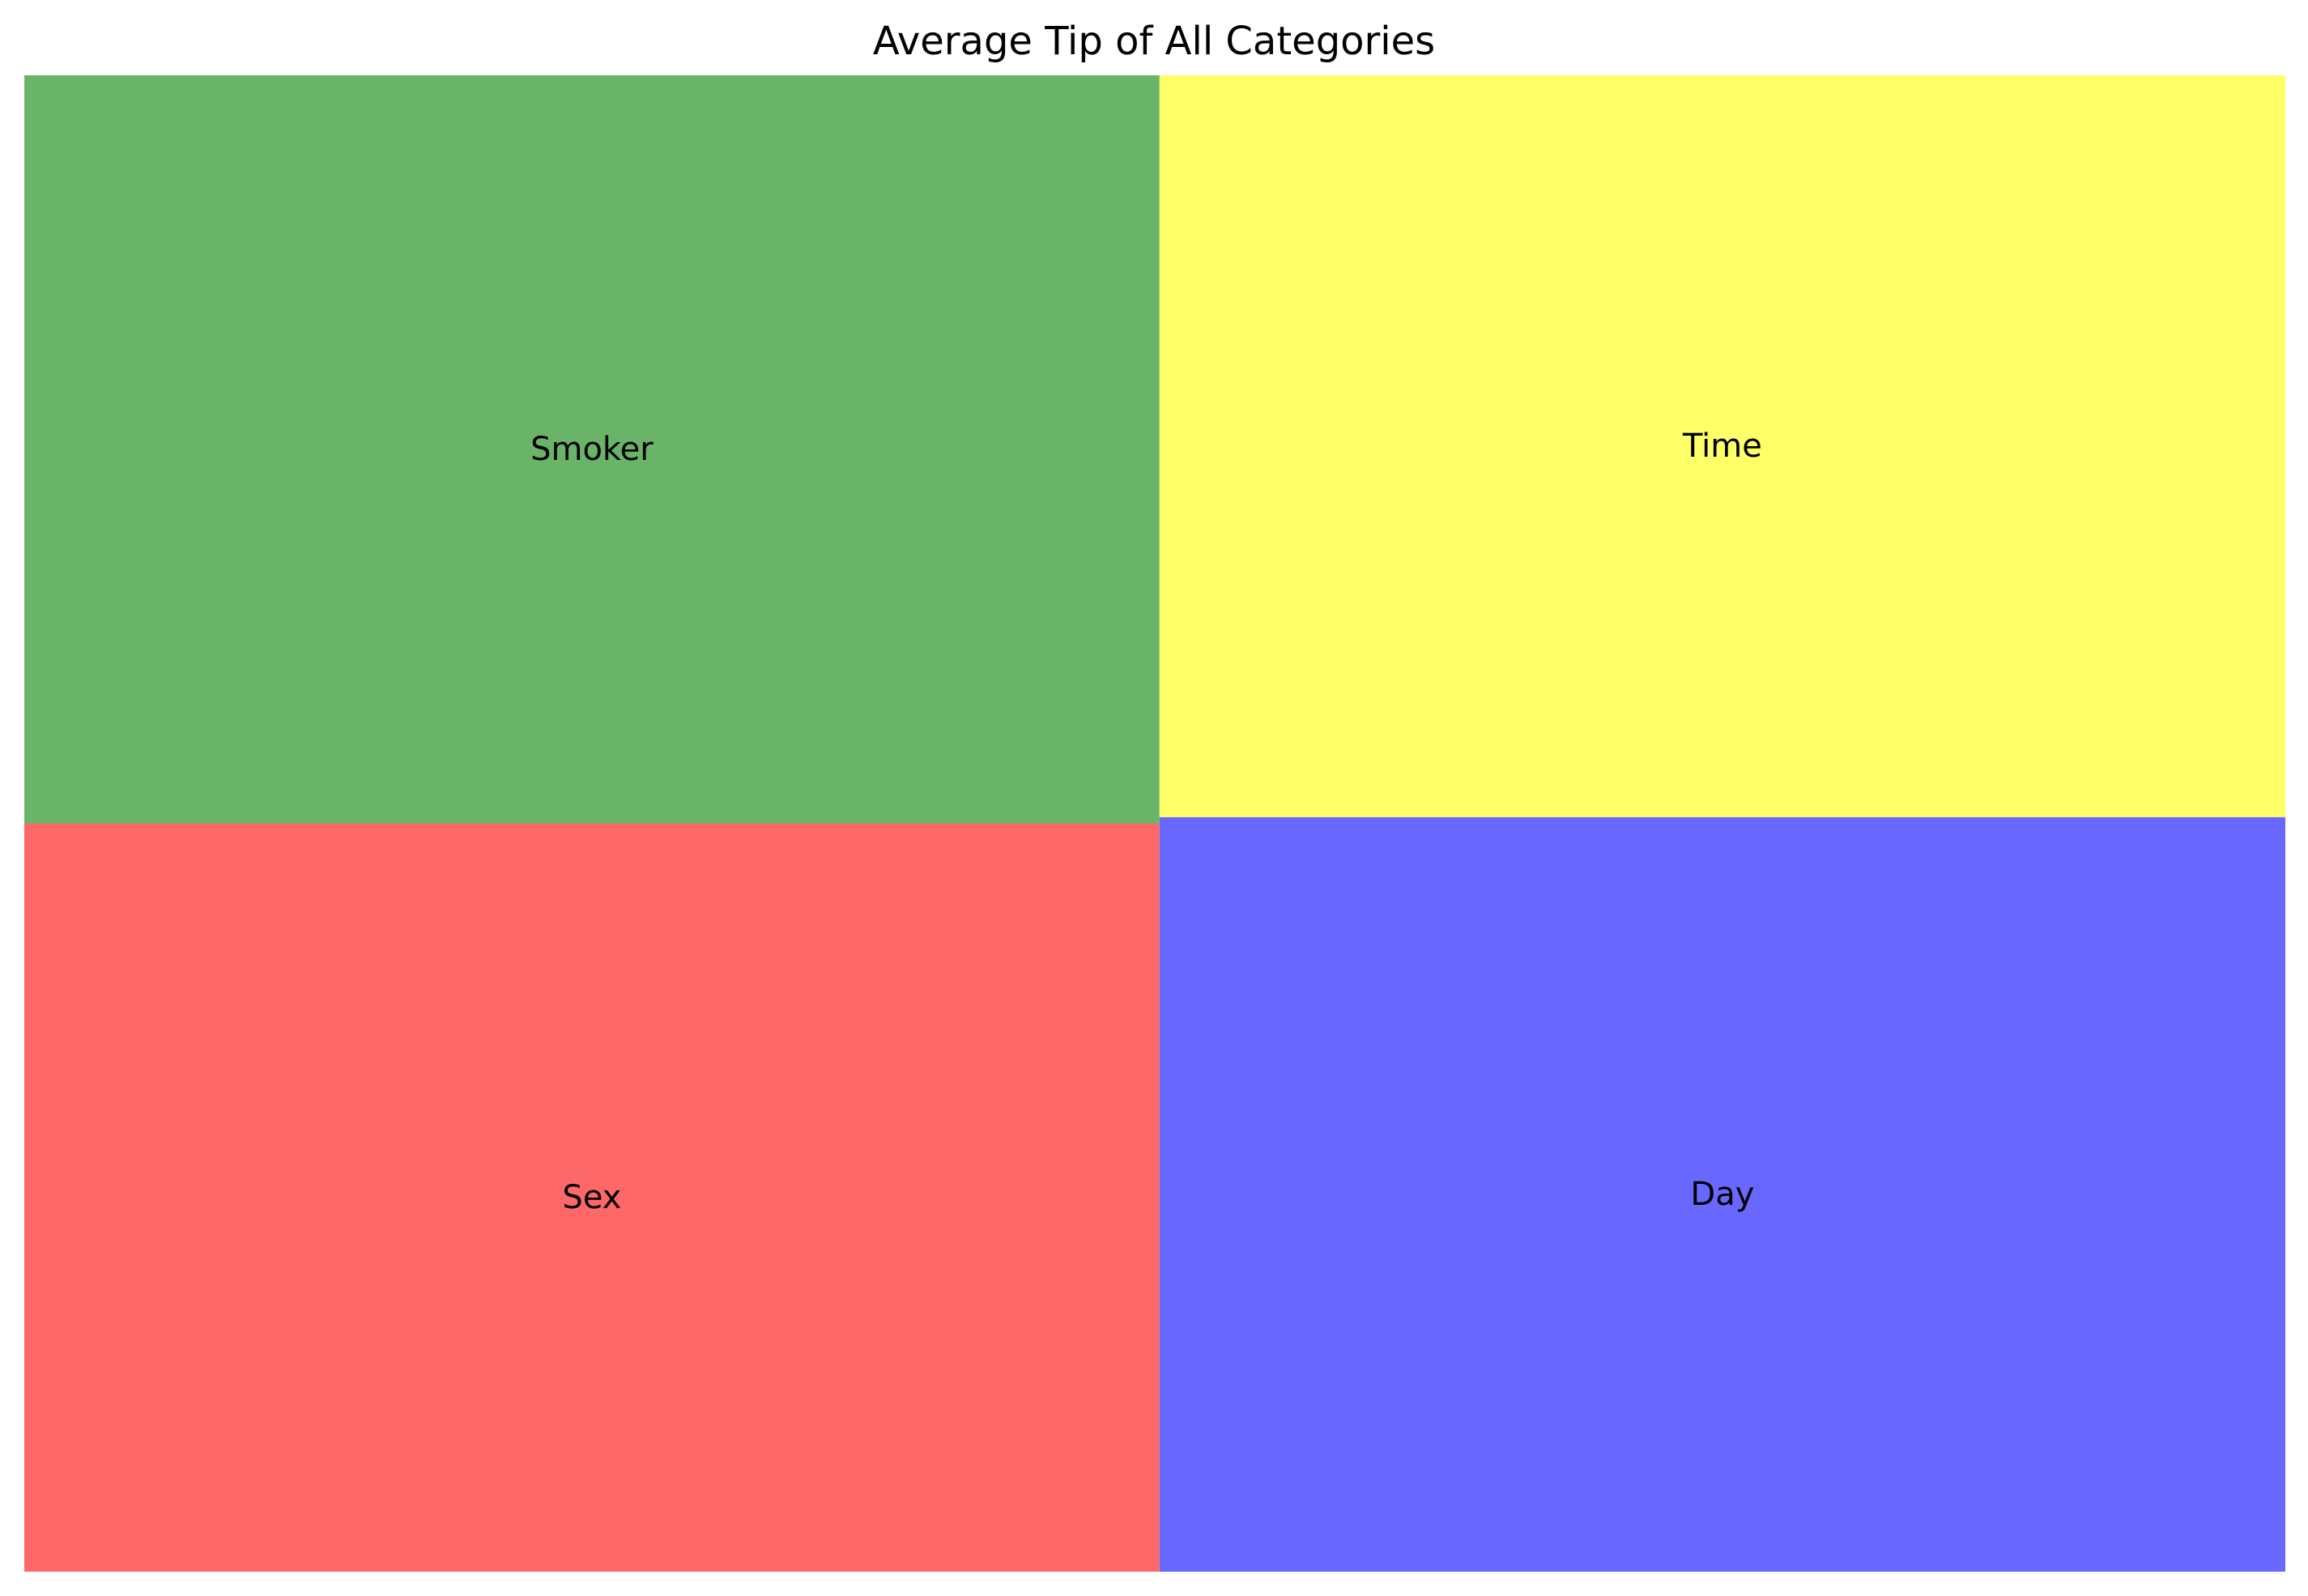 This screenshot has height=1596, width=2308. What do you see at coordinates (1154, 41) in the screenshot?
I see `chart-title: Average Tip of All Categories` at bounding box center [1154, 41].